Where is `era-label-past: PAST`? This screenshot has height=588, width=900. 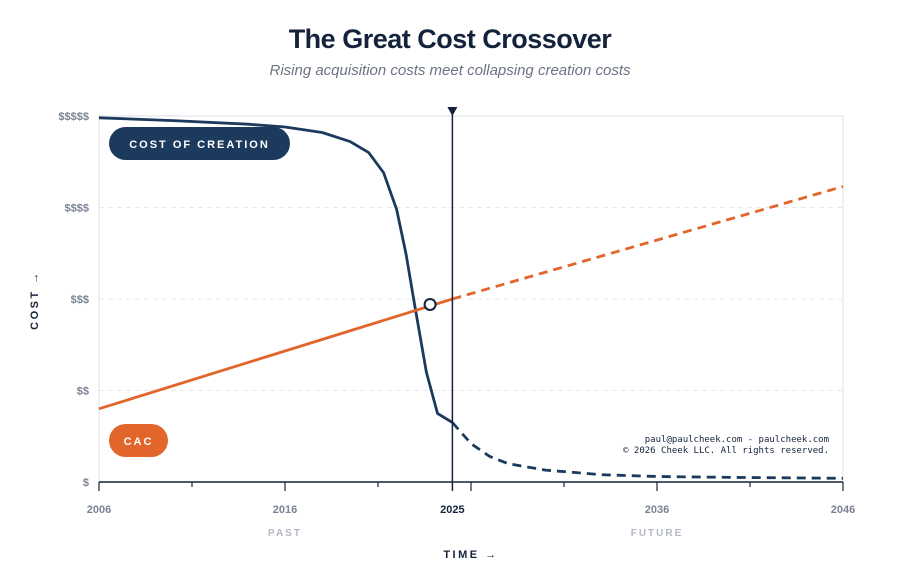
era-label-past: PAST is located at coordinates (285, 533).